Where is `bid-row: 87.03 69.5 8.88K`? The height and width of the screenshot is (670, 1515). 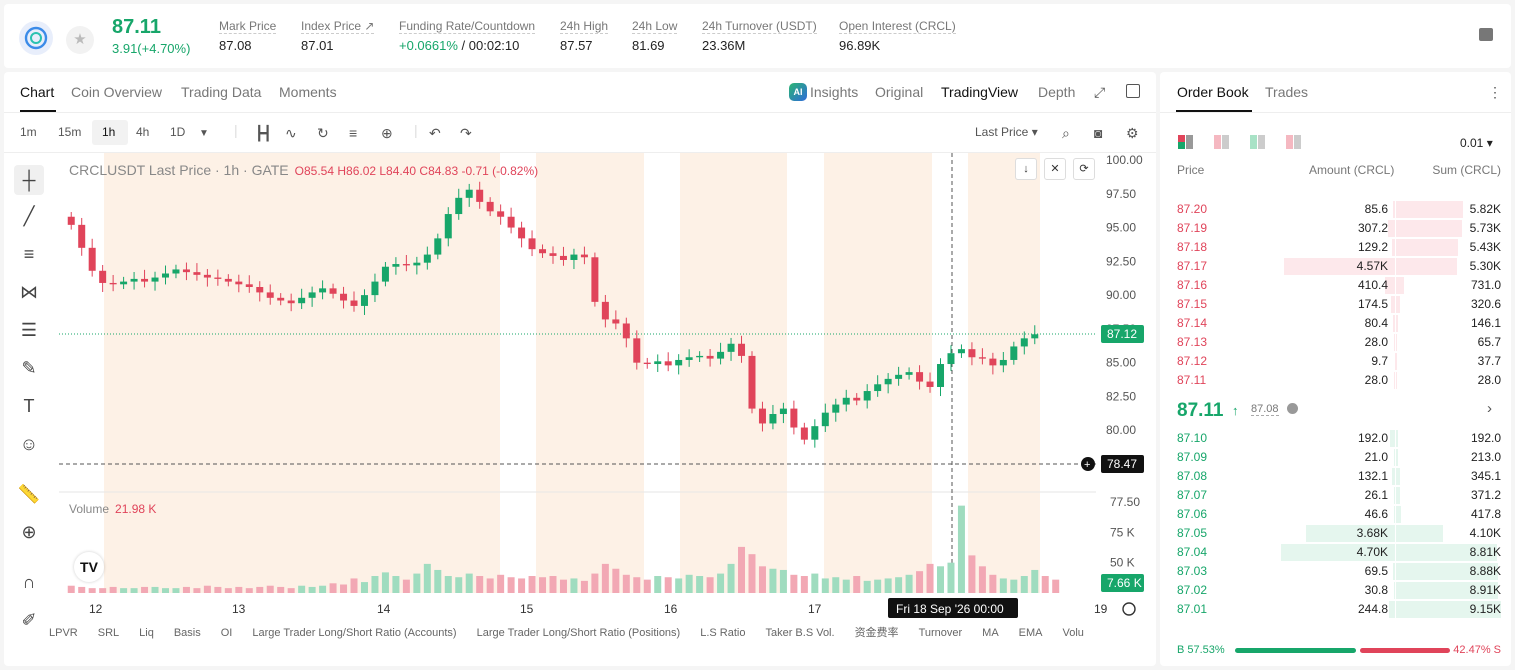
bid-row: 87.03 69.5 8.88K is located at coordinates (1335, 571).